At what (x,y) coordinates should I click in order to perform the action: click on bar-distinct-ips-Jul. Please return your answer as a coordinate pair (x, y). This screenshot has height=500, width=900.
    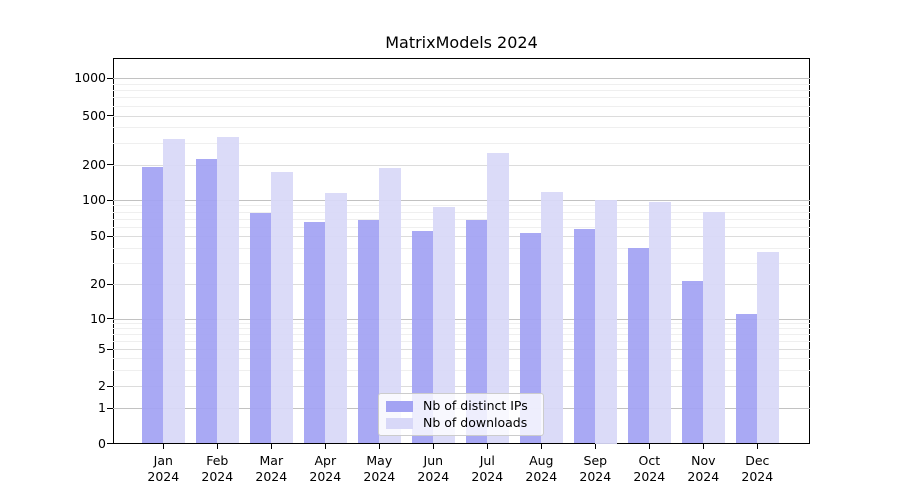
    Looking at the image, I should click on (476, 332).